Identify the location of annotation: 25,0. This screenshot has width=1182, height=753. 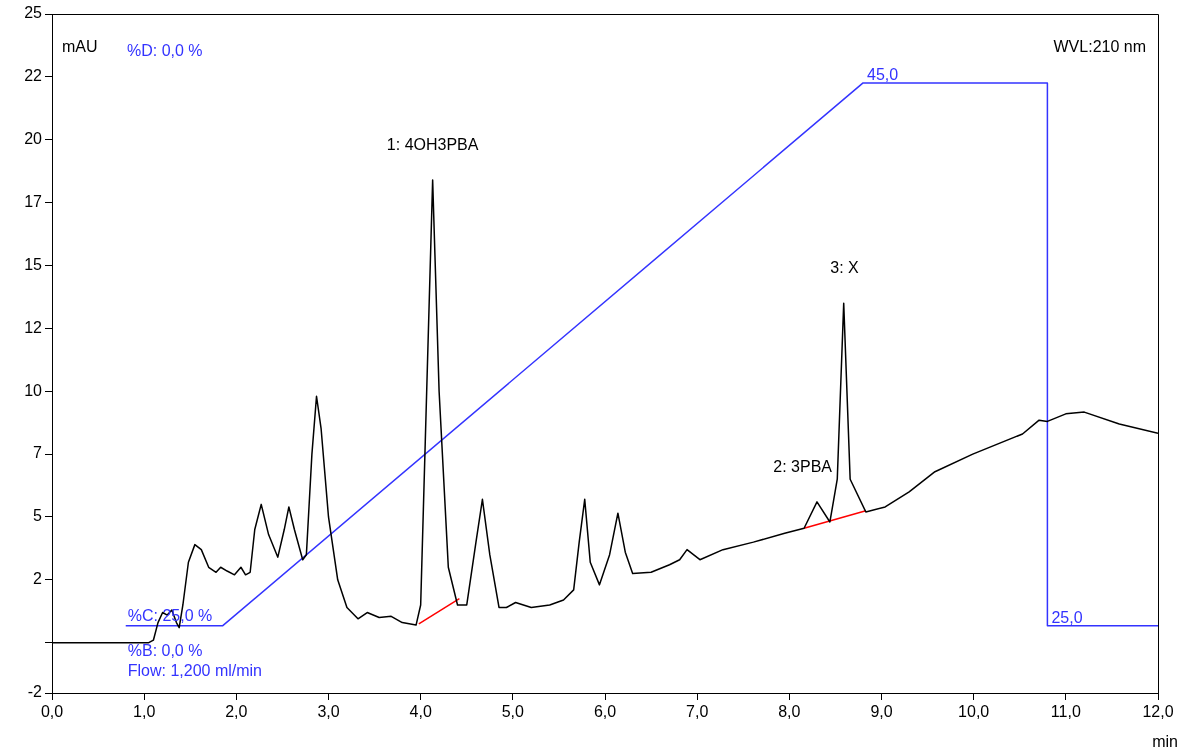
(1067, 617).